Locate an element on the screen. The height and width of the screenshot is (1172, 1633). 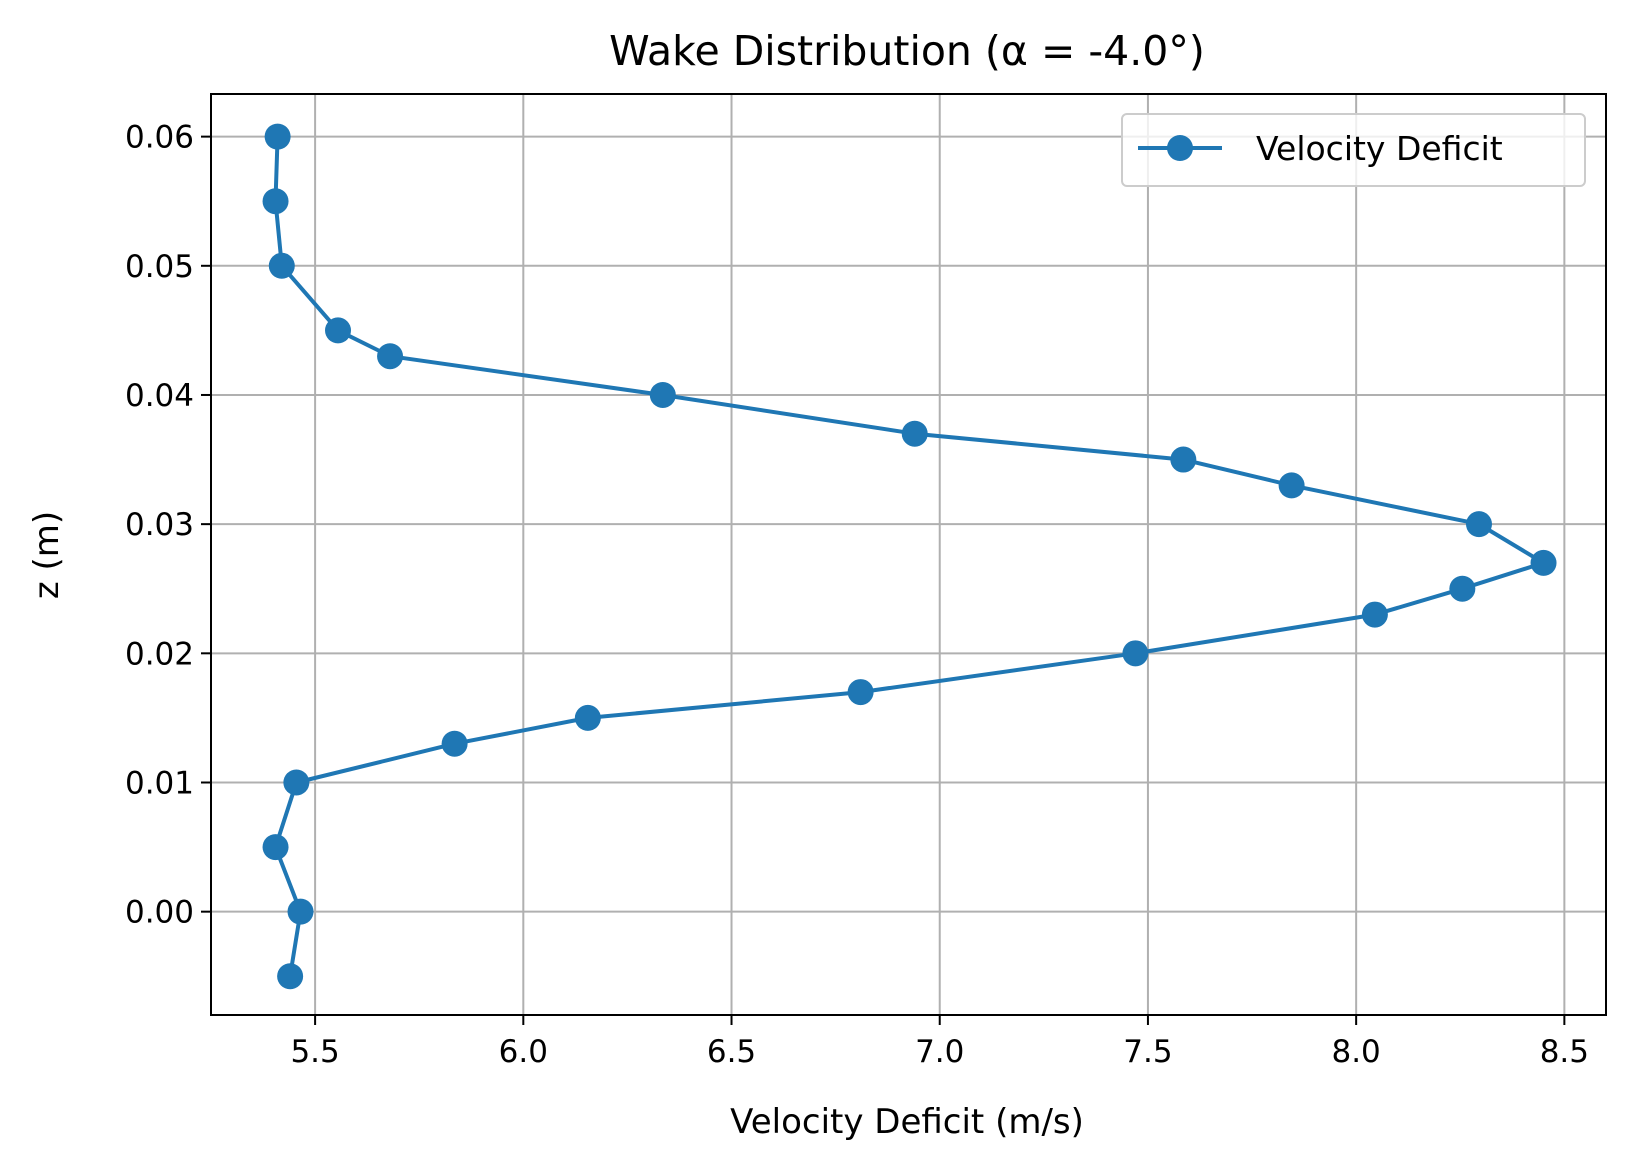
chart-title: Wake Distribution (α = -4.0°) is located at coordinates (907, 51).